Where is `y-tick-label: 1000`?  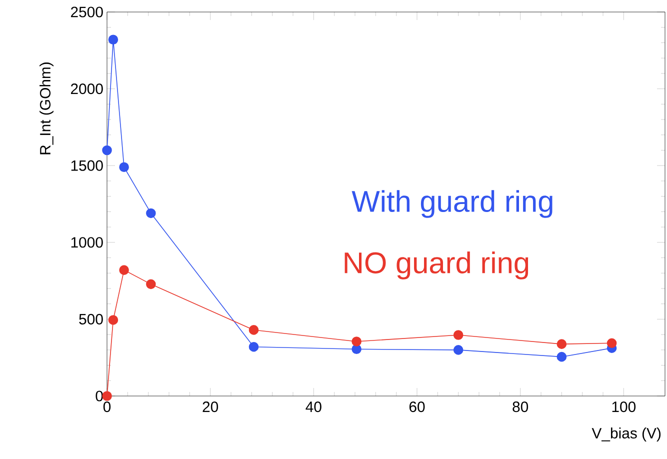 y-tick-label: 1000 is located at coordinates (87, 242).